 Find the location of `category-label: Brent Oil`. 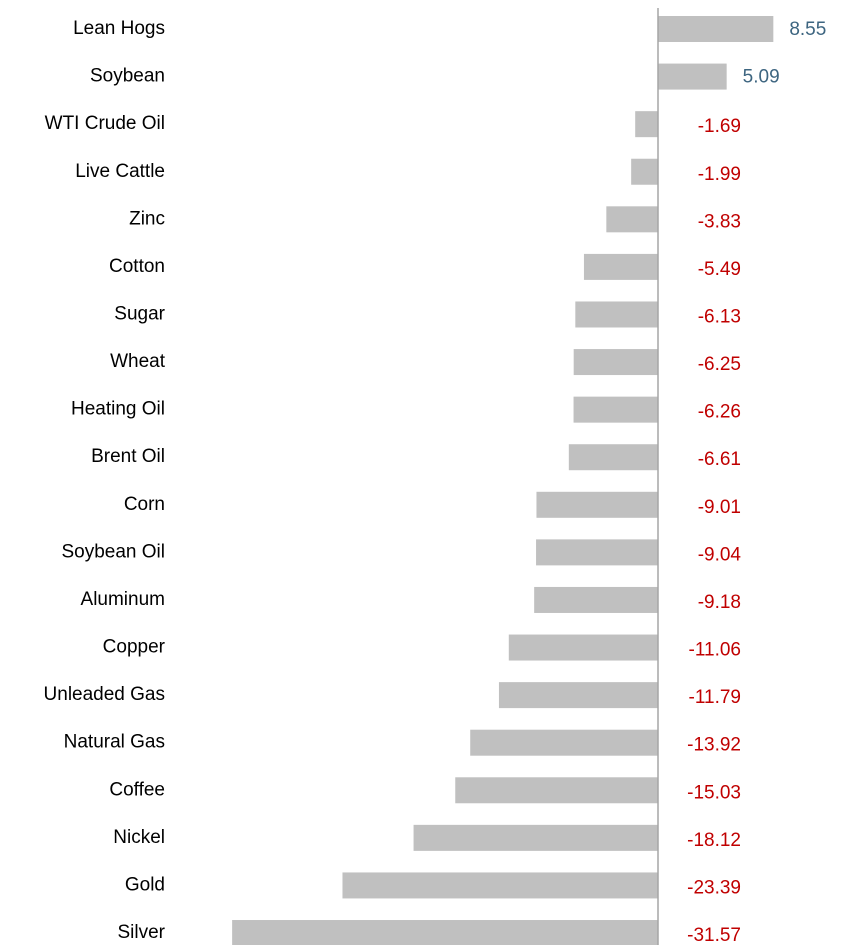

category-label: Brent Oil is located at coordinates (128, 456).